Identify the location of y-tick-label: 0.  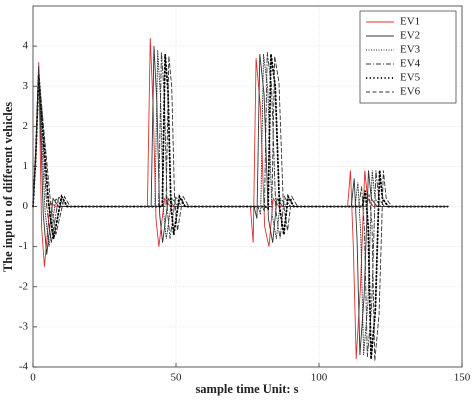
(26, 206).